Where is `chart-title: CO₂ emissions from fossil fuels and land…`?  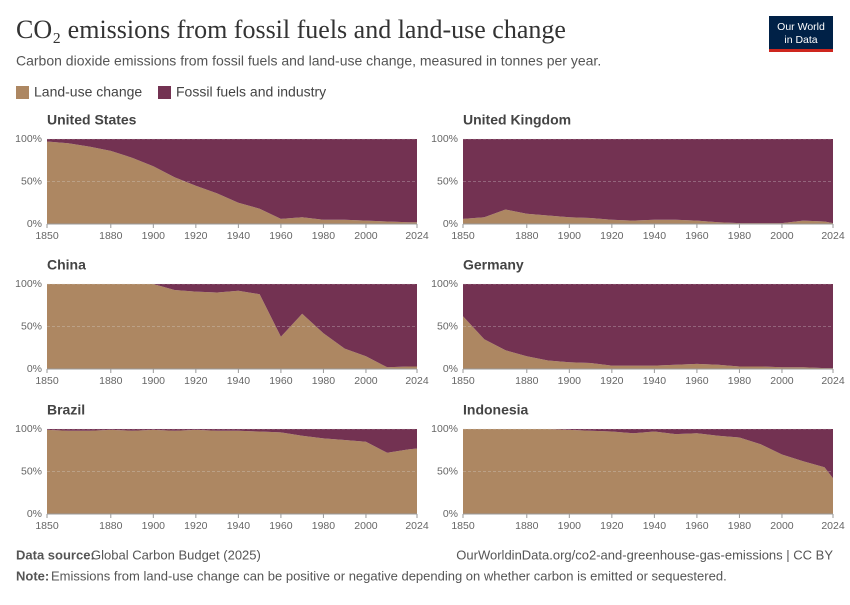
chart-title: CO₂ emissions from fossil fuels and land… is located at coordinates (291, 29).